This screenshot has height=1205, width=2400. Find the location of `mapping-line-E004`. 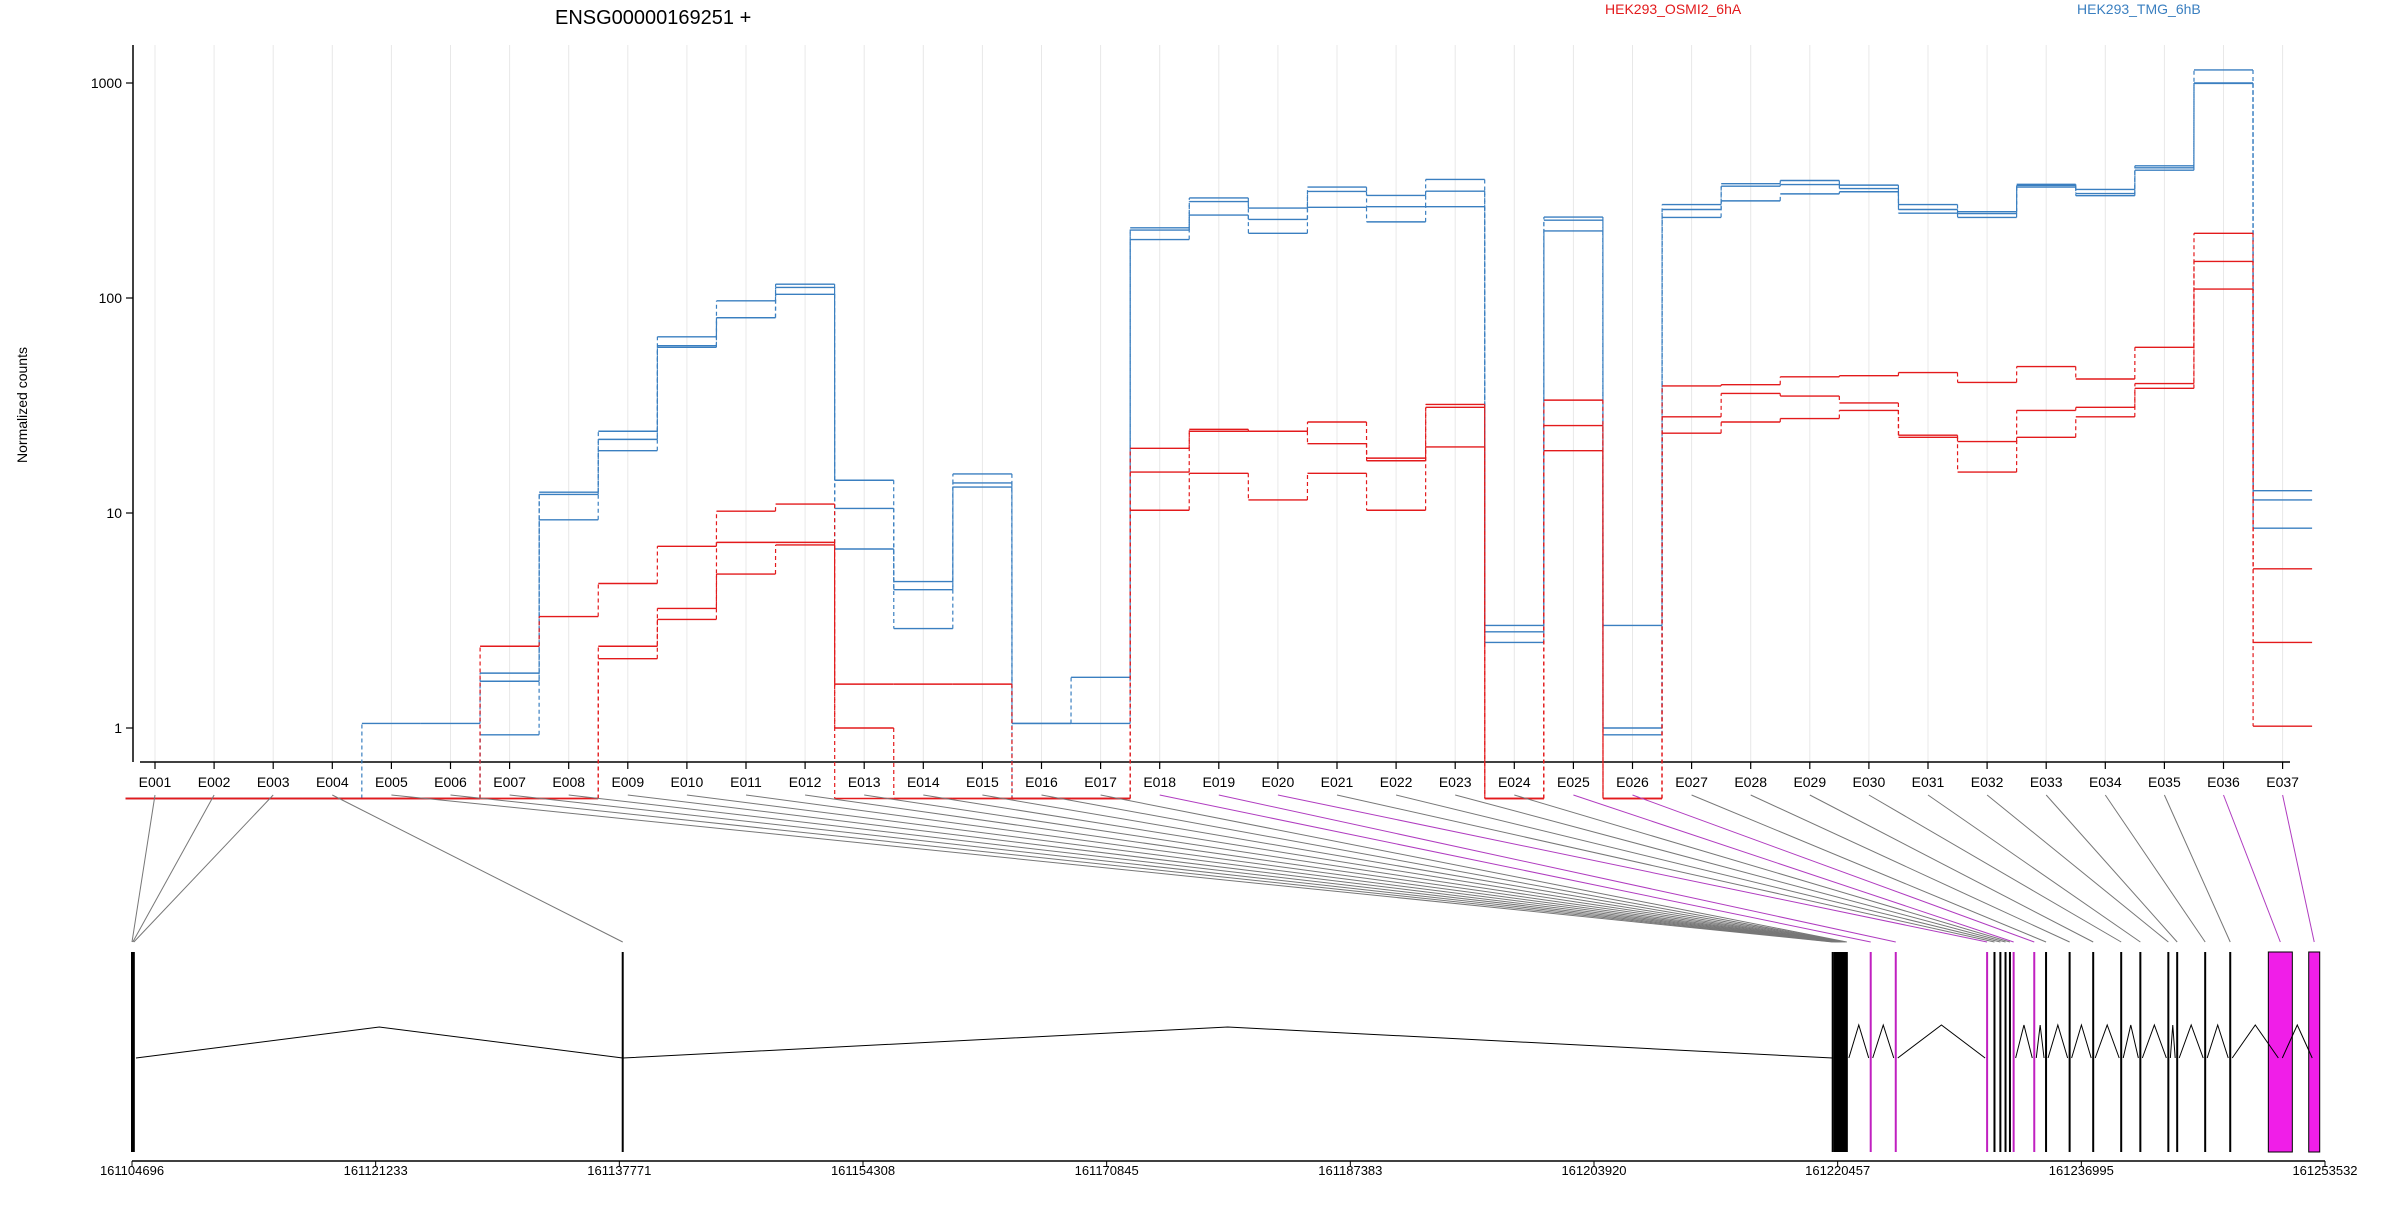

mapping-line-E004 is located at coordinates (477, 868).